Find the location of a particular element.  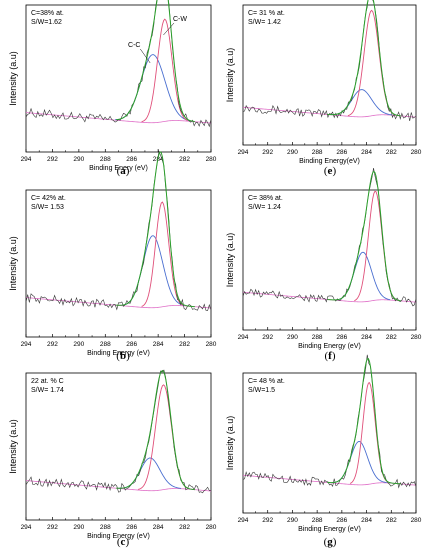

panel-label: (c) is located at coordinates (123, 542).